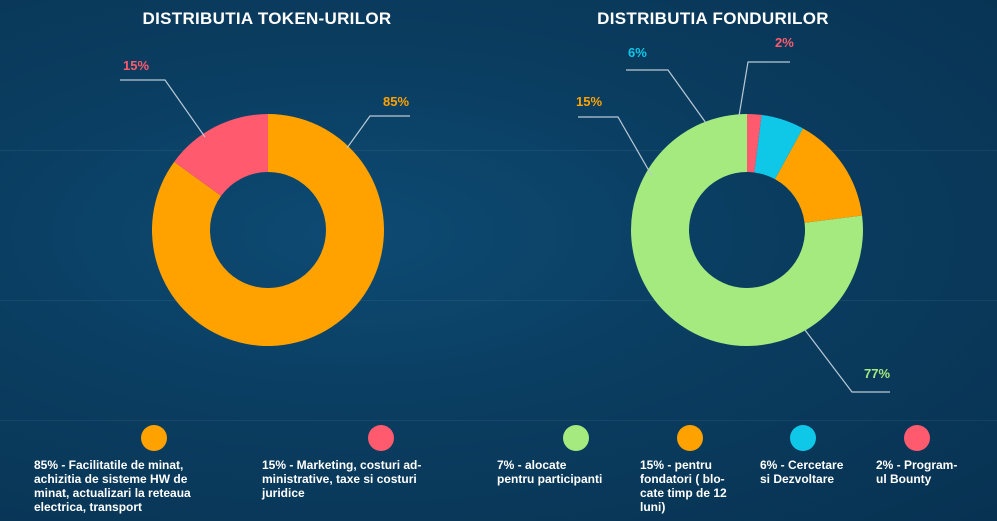 The width and height of the screenshot is (997, 521). Describe the element at coordinates (802, 472) in the screenshot. I see `legend-text-funds-research: 6% - Cercetare si Dezvoltare` at that location.